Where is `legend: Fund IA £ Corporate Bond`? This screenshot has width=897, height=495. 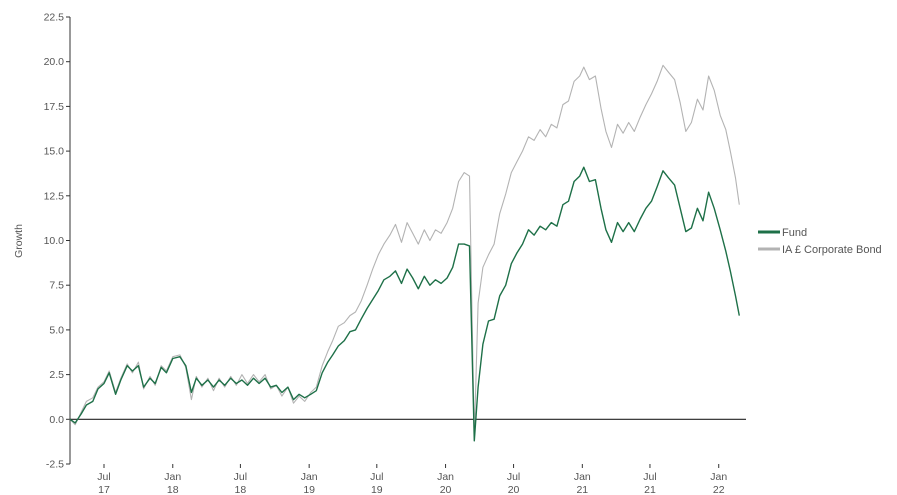 legend: Fund IA £ Corporate Bond is located at coordinates (820, 241).